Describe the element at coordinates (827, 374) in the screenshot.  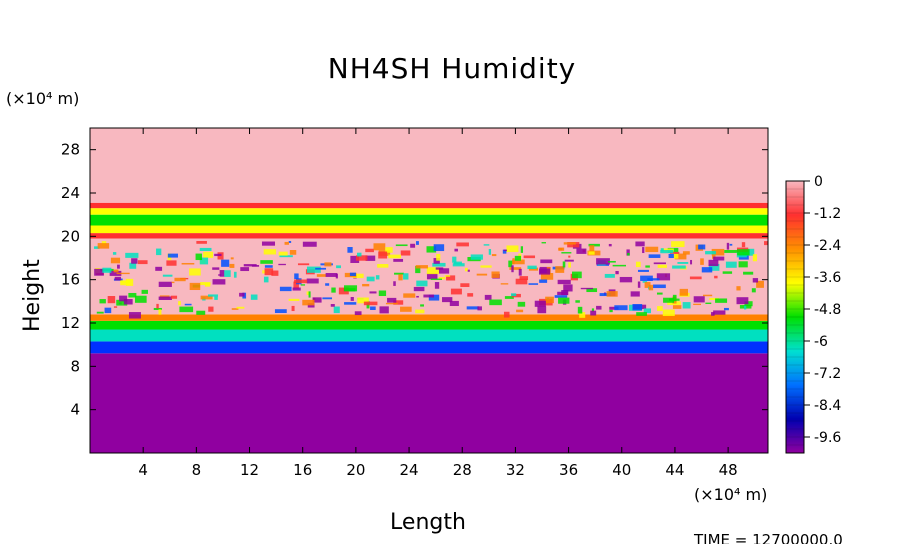
I see `colorbar-tick-label: -7.2` at that location.